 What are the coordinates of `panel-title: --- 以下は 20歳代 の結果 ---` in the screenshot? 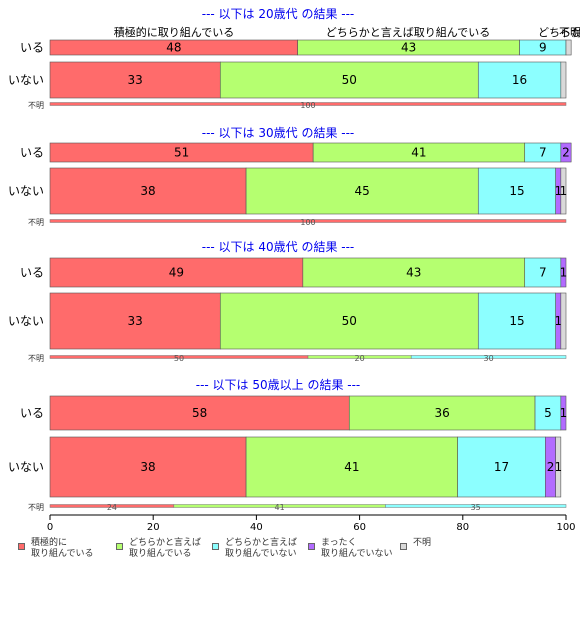 It's located at (278, 14).